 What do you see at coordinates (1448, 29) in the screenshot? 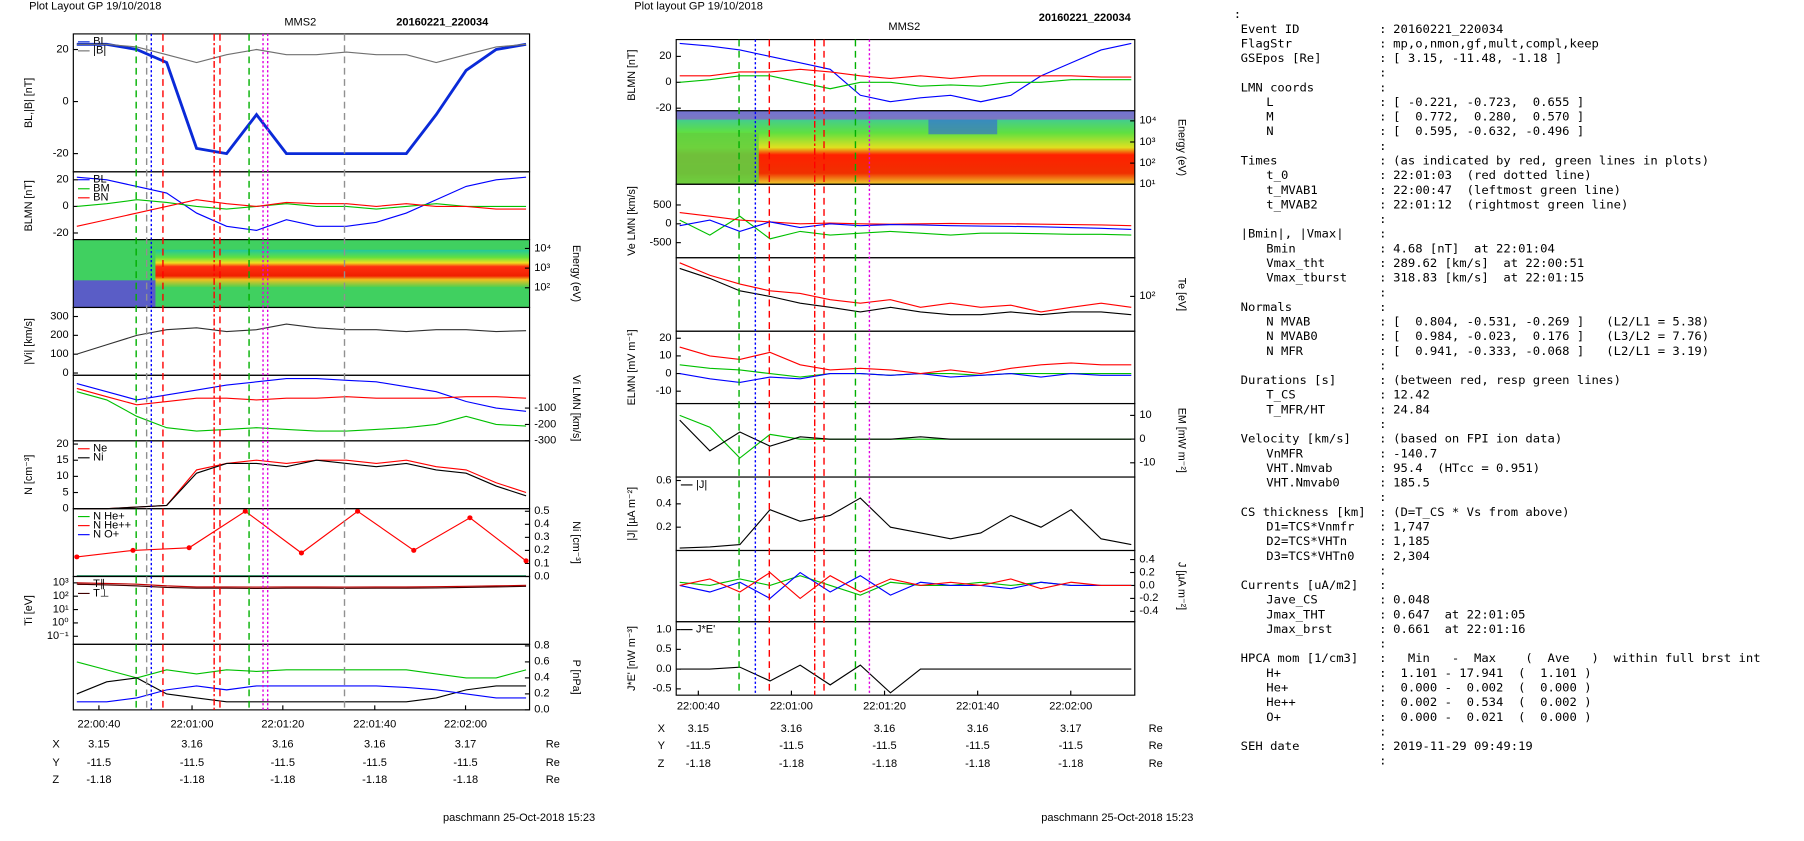
I see `info-value: 20160221_220034` at bounding box center [1448, 29].